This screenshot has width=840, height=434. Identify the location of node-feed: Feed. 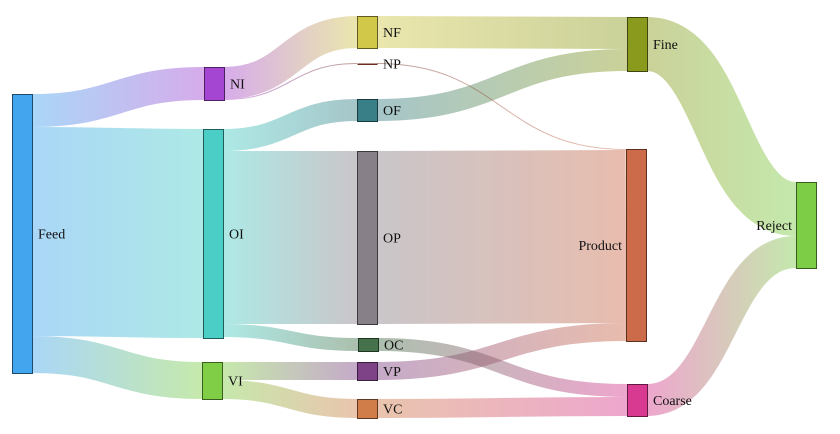
(39, 234).